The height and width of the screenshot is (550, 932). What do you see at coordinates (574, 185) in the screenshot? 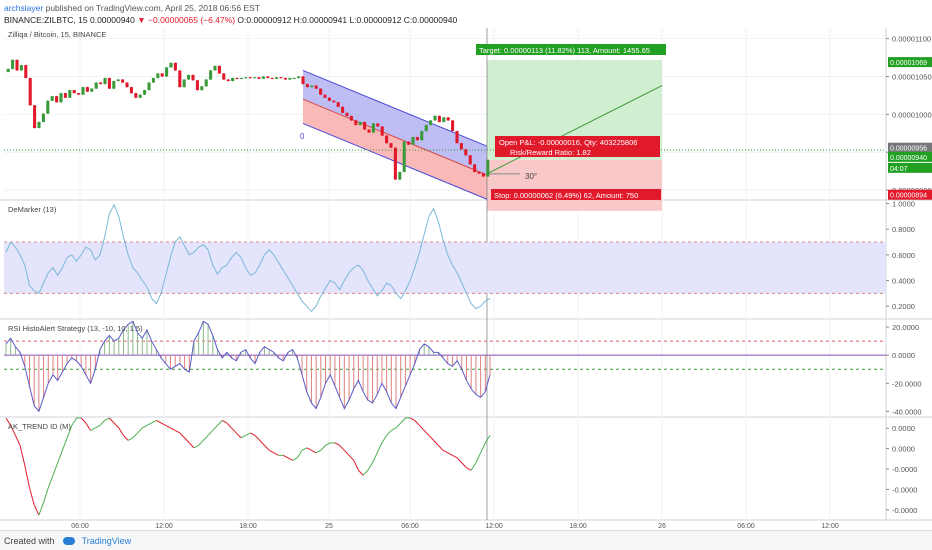
I see `stop-zone` at bounding box center [574, 185].